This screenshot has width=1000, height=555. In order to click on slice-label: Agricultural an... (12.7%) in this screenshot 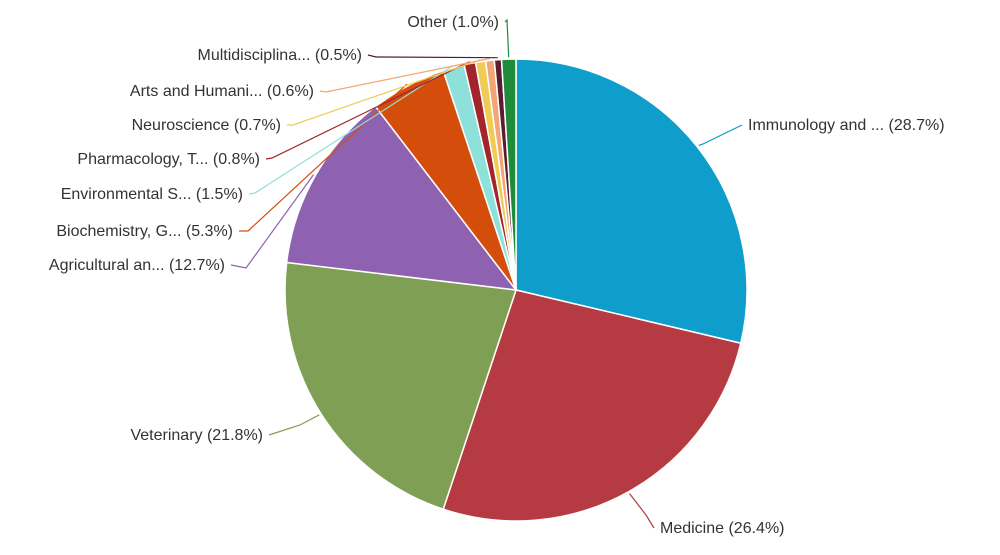, I will do `click(137, 265)`.